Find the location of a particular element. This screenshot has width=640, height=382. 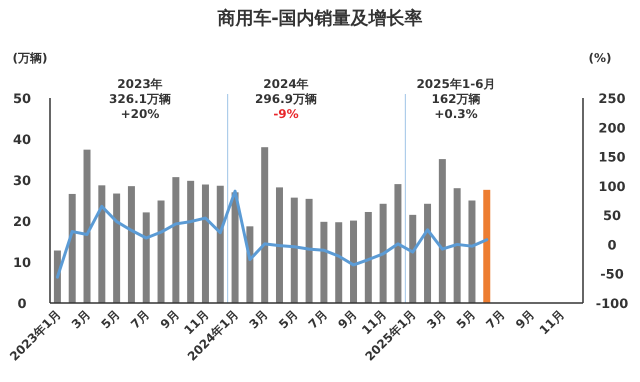

y2-axis-title: (%) is located at coordinates (600, 58).